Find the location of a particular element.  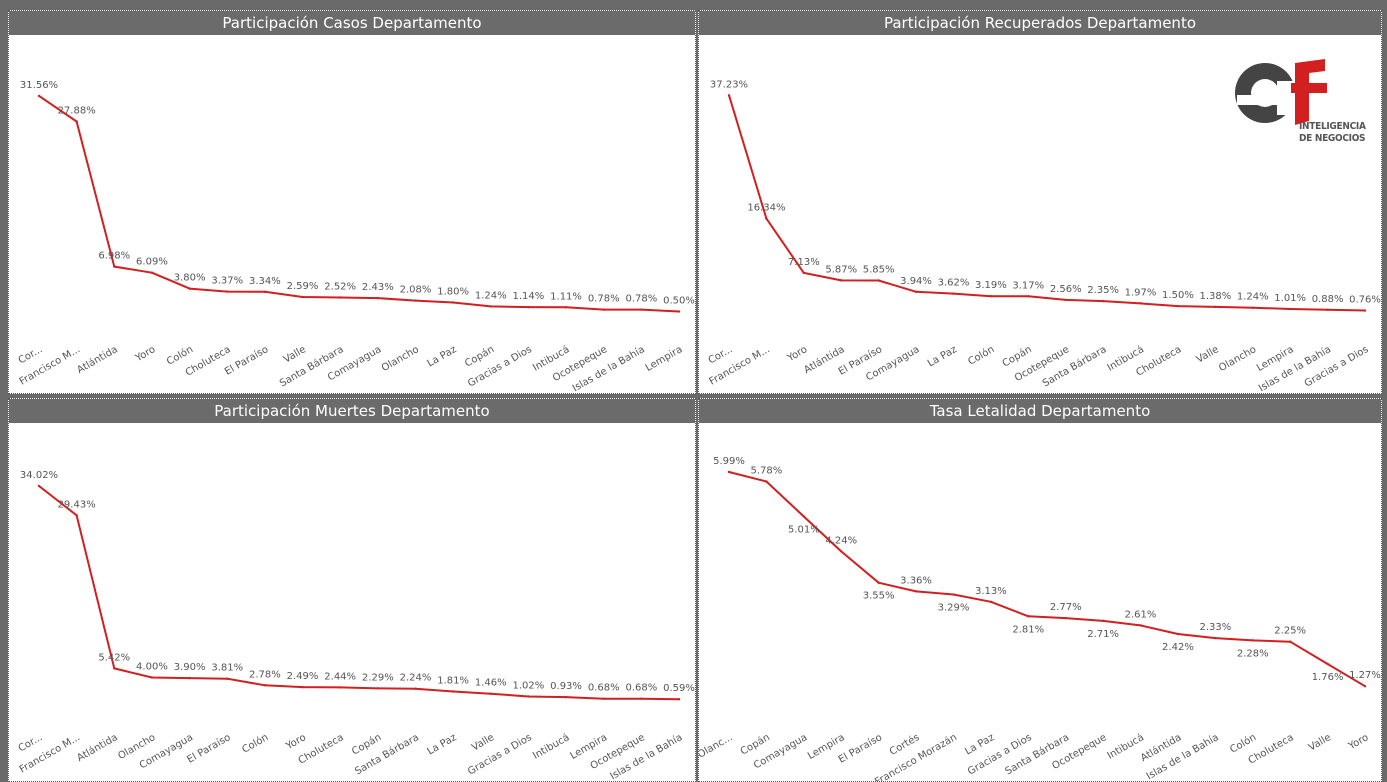

data-label: 2.61% is located at coordinates (1141, 614).